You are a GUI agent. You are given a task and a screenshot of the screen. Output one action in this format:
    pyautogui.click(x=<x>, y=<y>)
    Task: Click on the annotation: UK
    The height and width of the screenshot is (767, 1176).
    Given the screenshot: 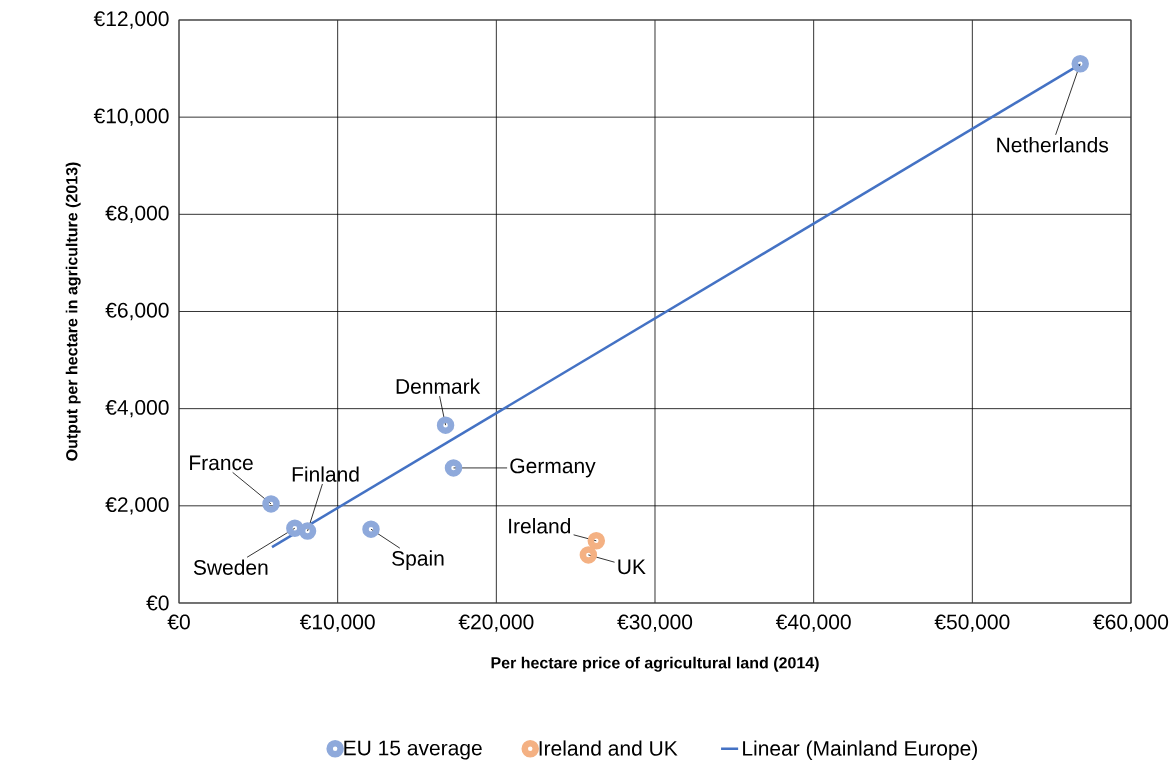 What is the action you would take?
    pyautogui.click(x=632, y=567)
    